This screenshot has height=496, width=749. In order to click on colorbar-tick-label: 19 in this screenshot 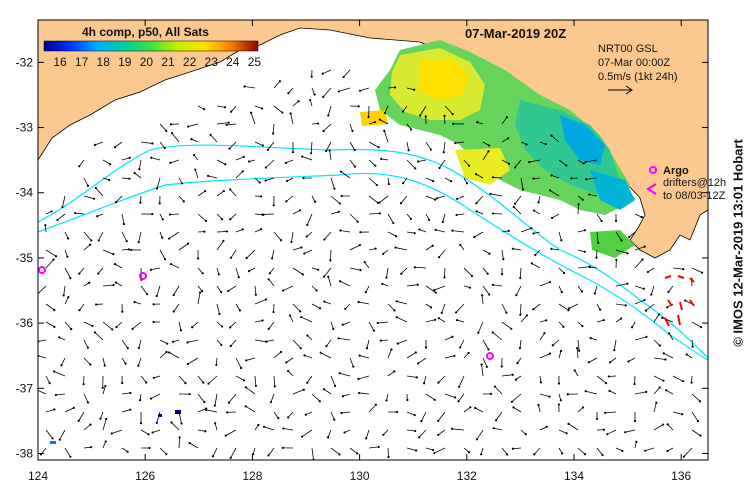, I will do `click(125, 62)`.